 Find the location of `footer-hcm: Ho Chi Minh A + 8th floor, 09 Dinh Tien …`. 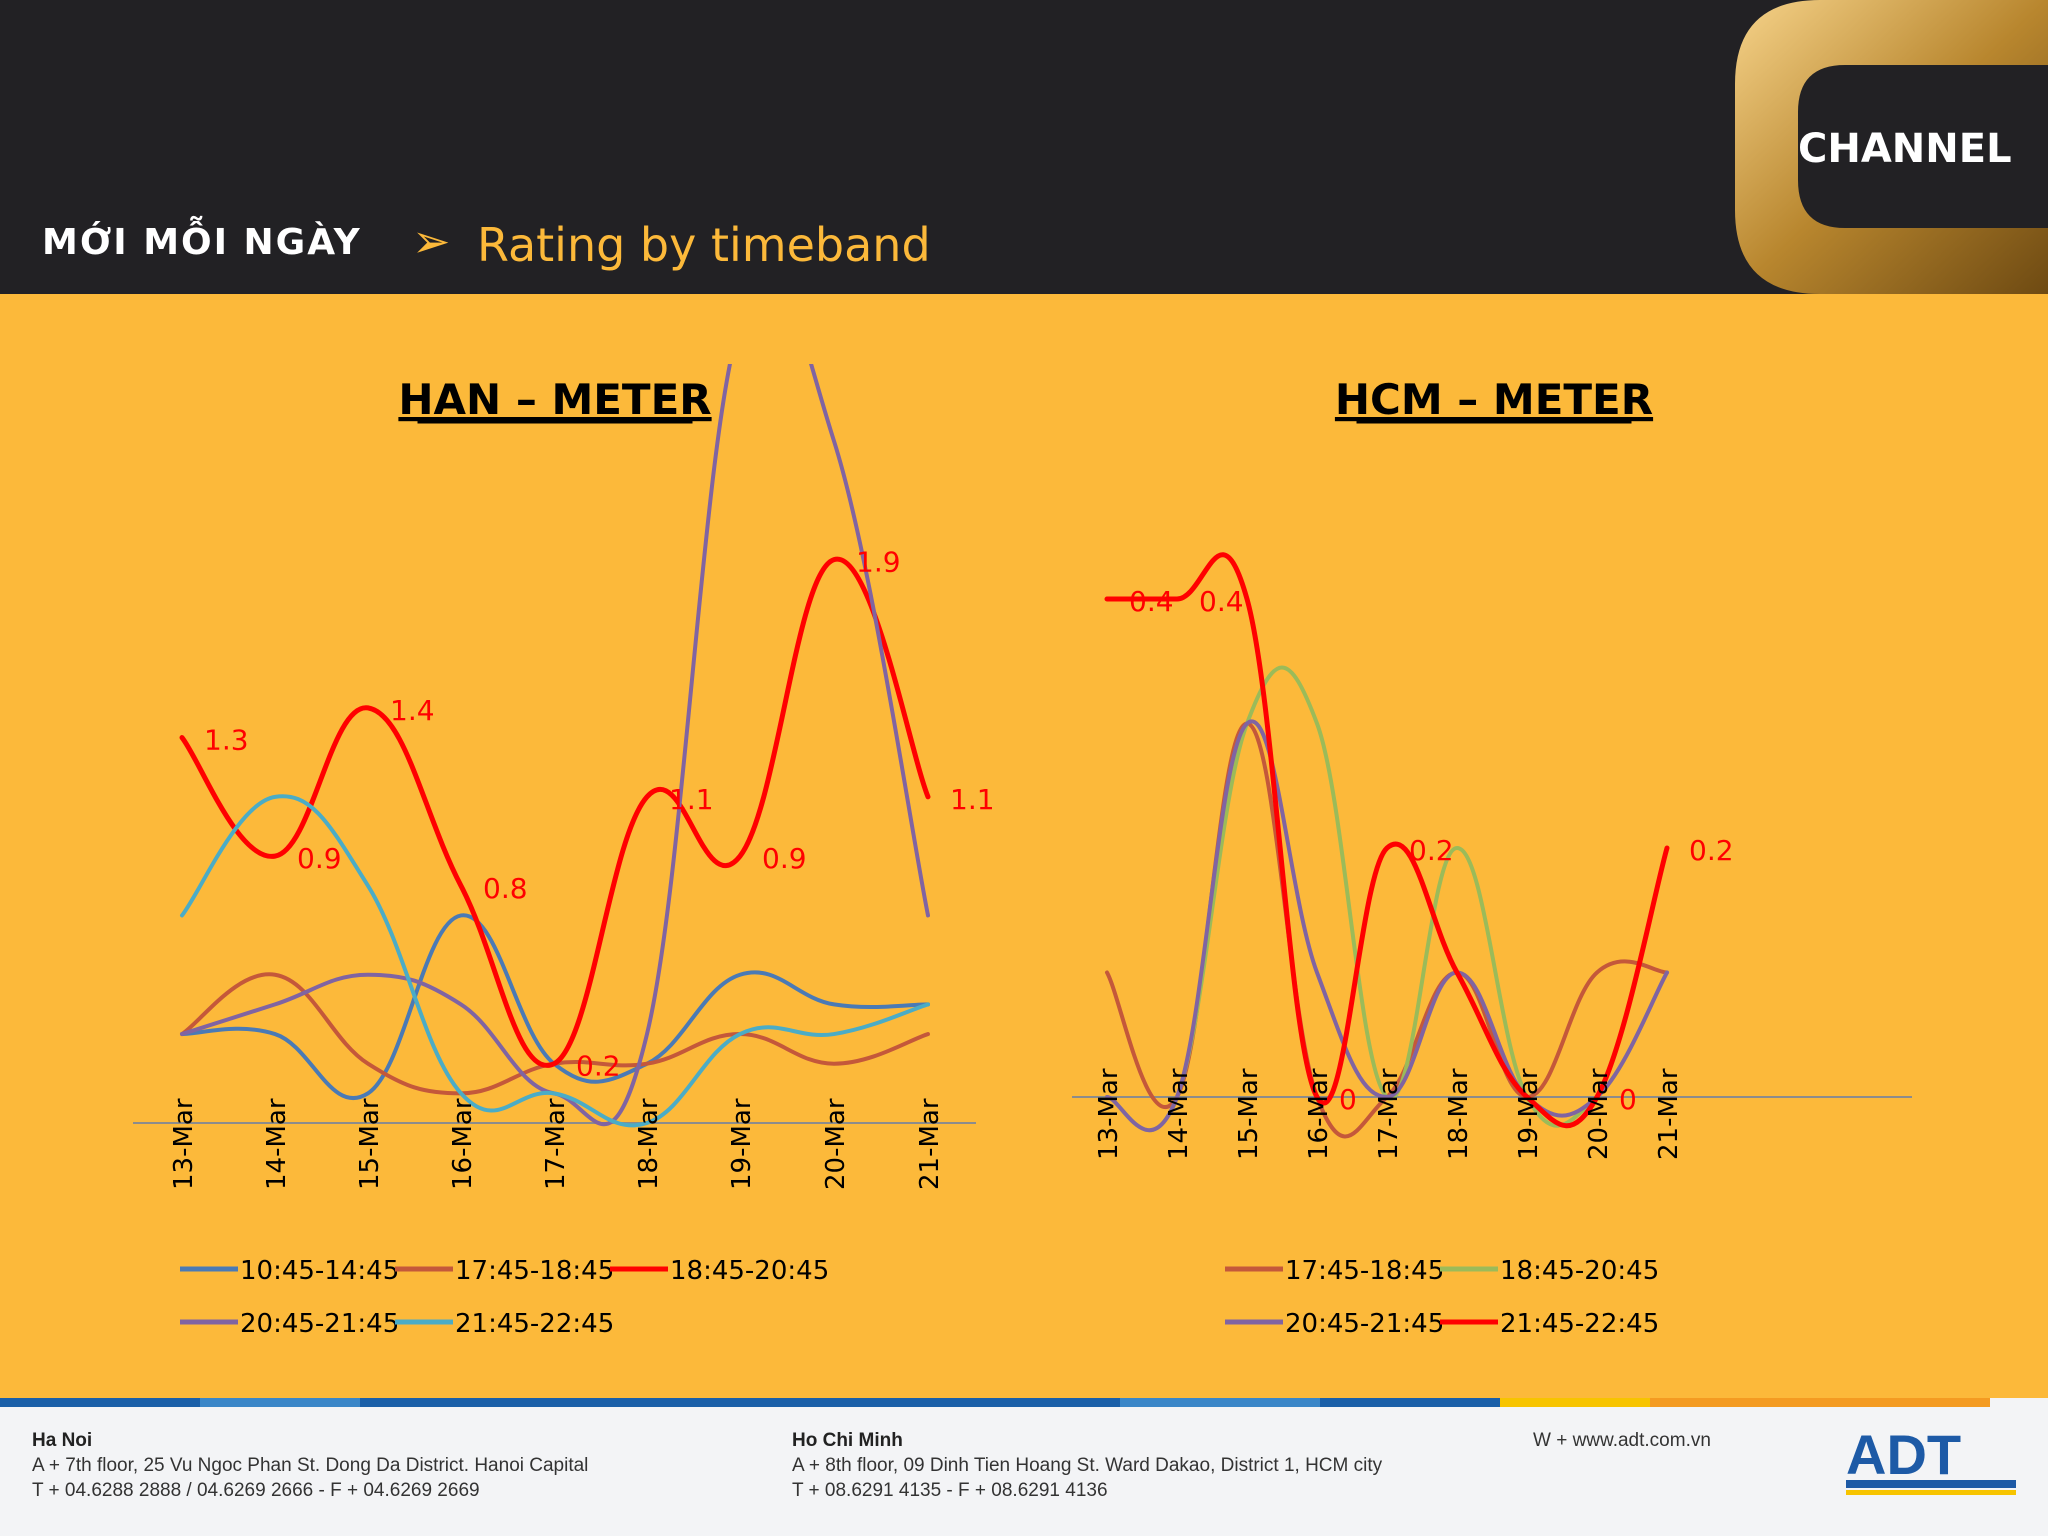

footer-hcm: Ho Chi Minh A + 8th floor, 09 Dinh Tien … is located at coordinates (1087, 1465).